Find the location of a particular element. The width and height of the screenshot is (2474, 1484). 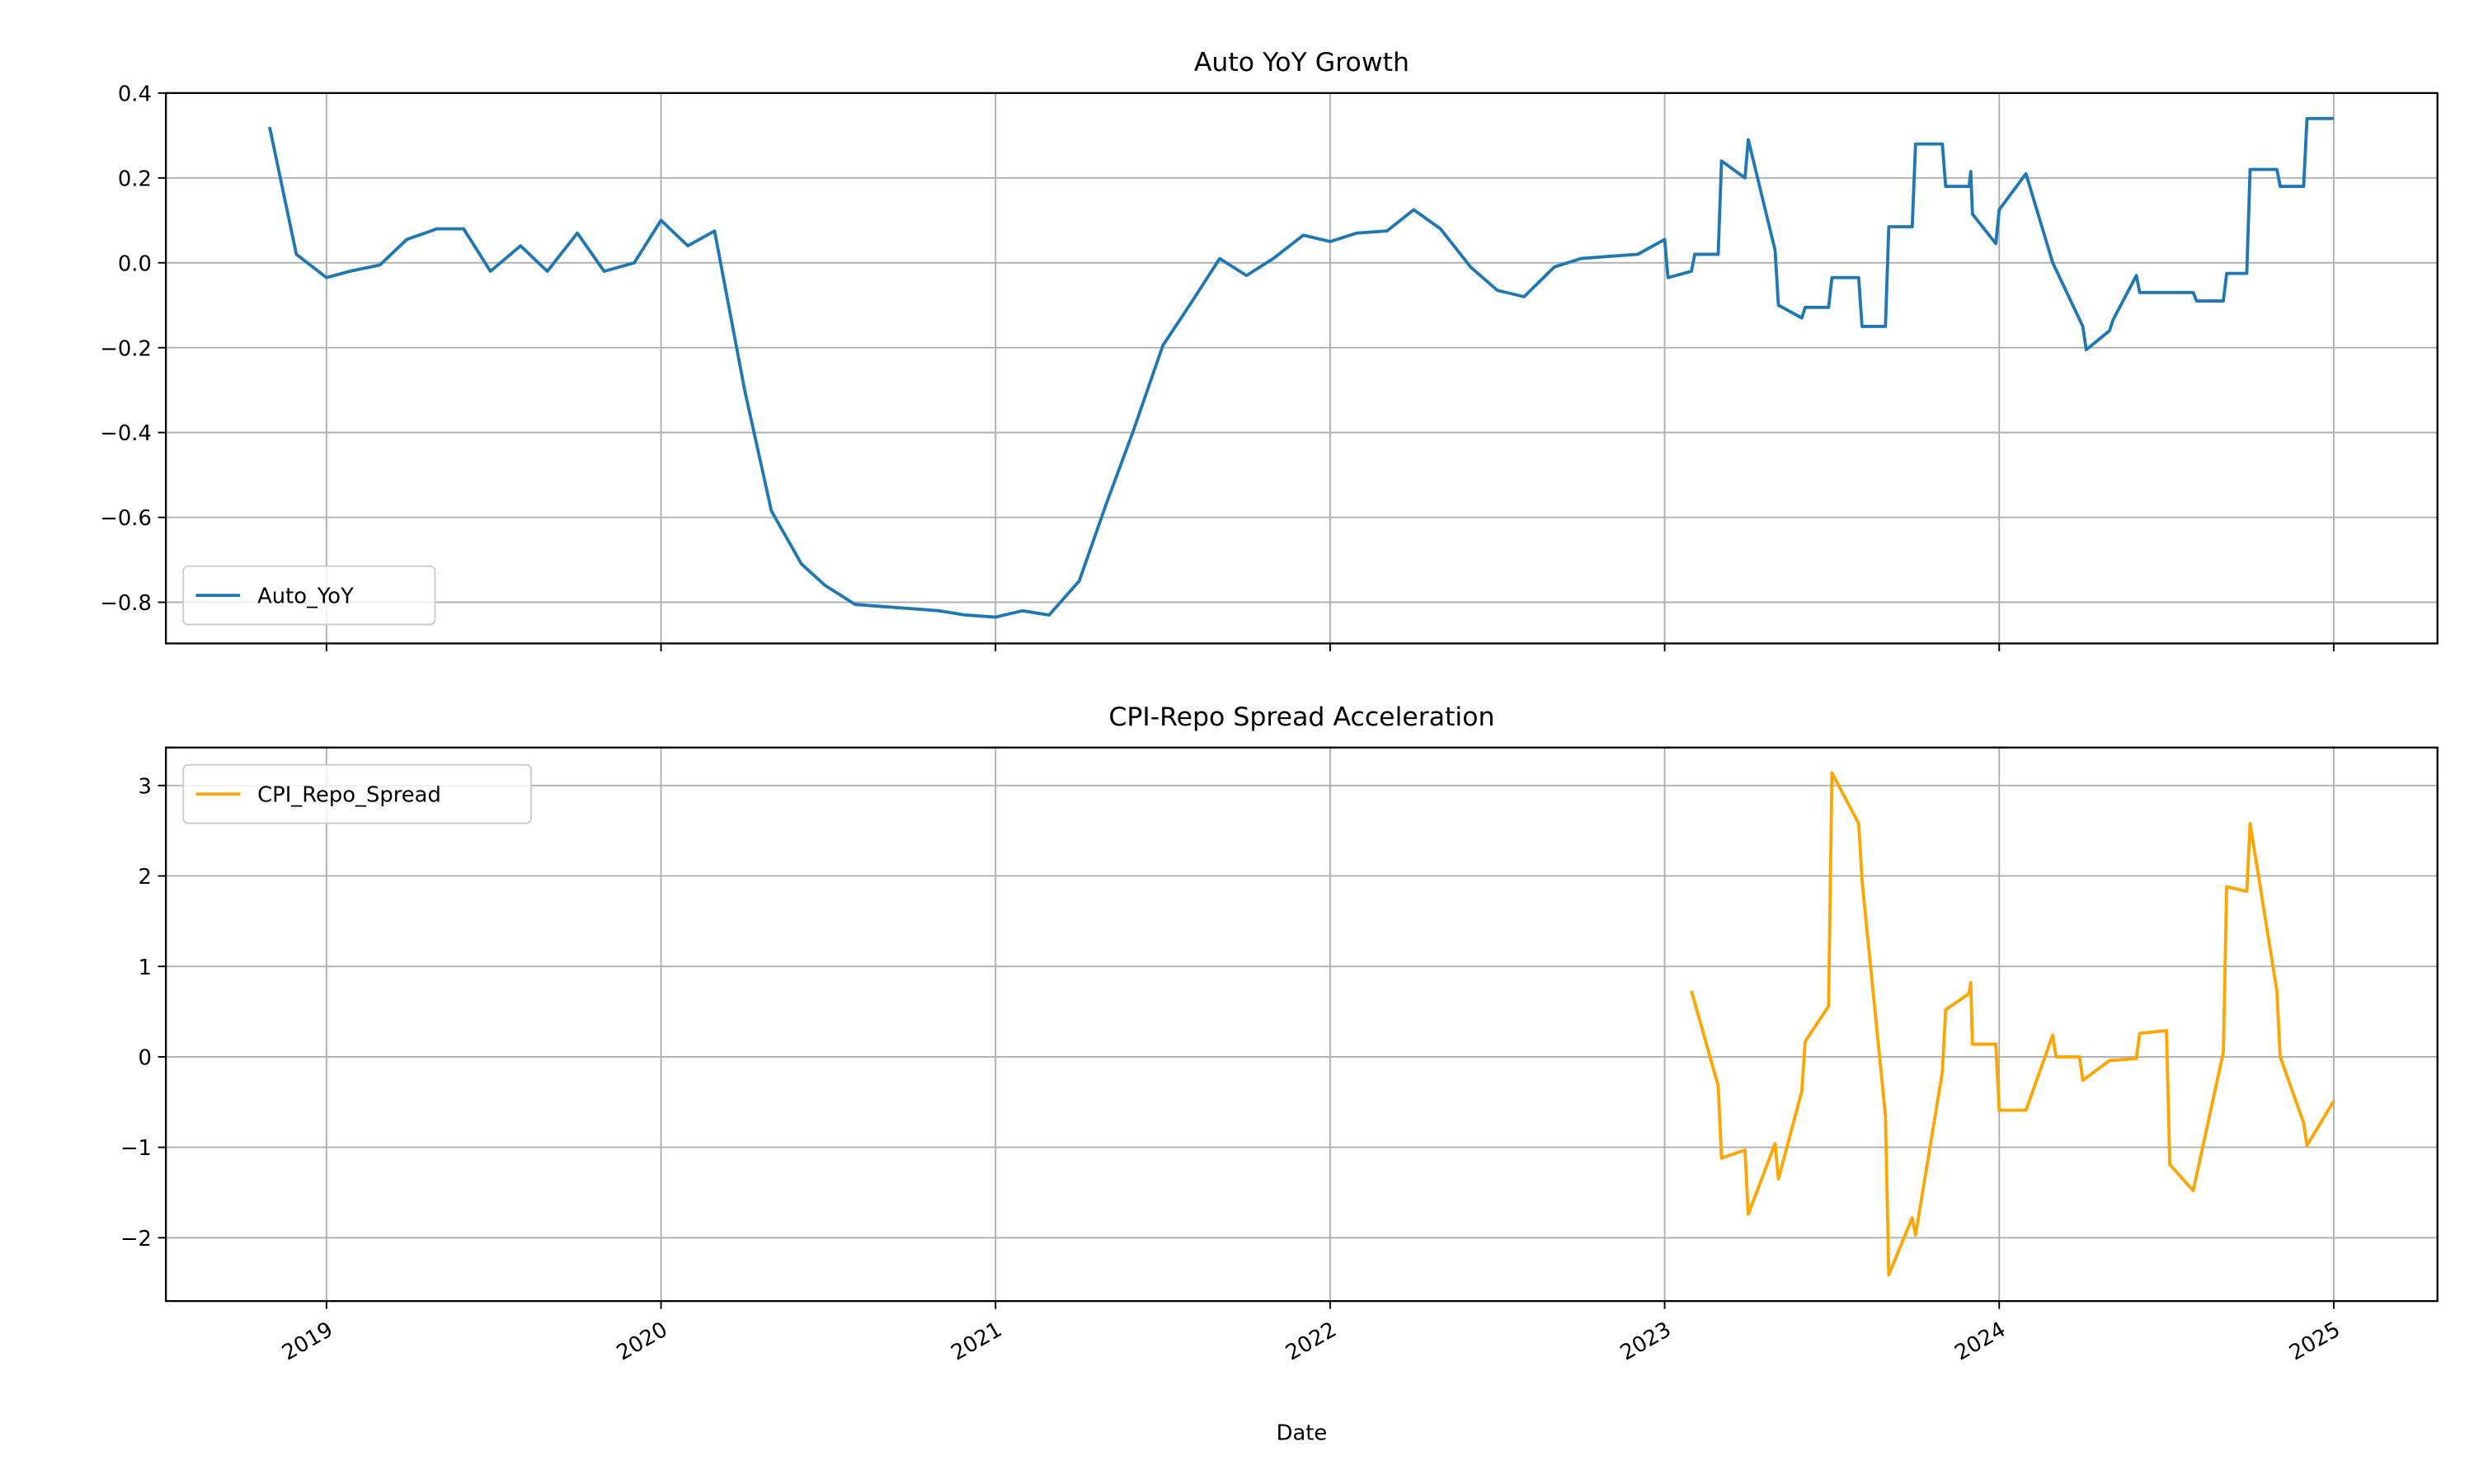

x-tick-label: 2024 is located at coordinates (1980, 1341).